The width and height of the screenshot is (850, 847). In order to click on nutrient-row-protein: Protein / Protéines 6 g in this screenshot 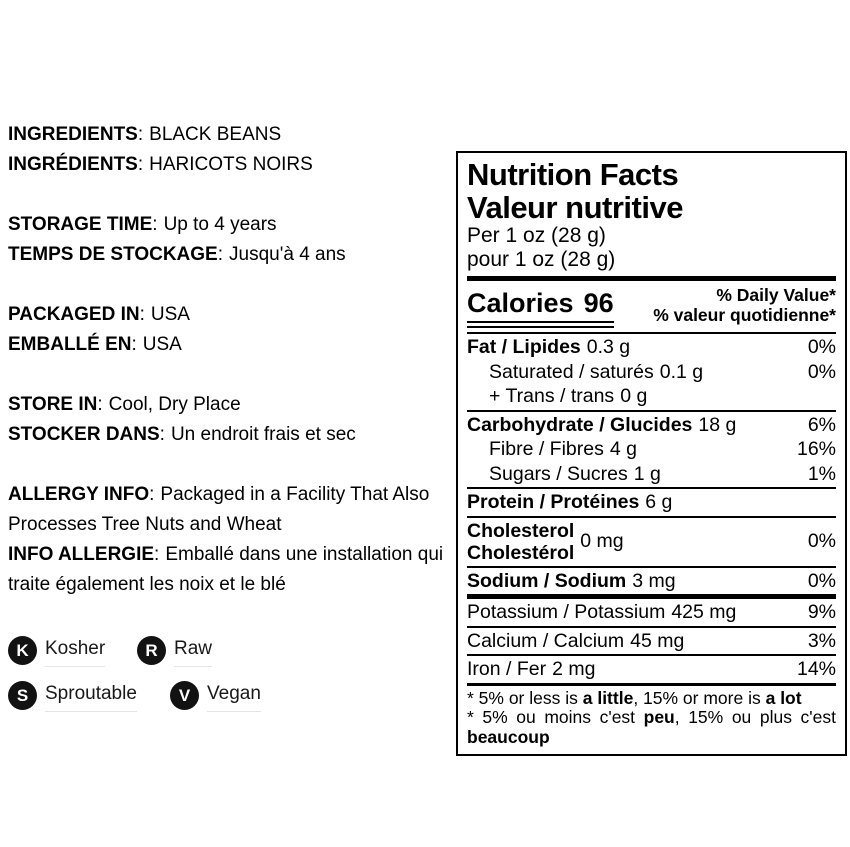, I will do `click(651, 502)`.